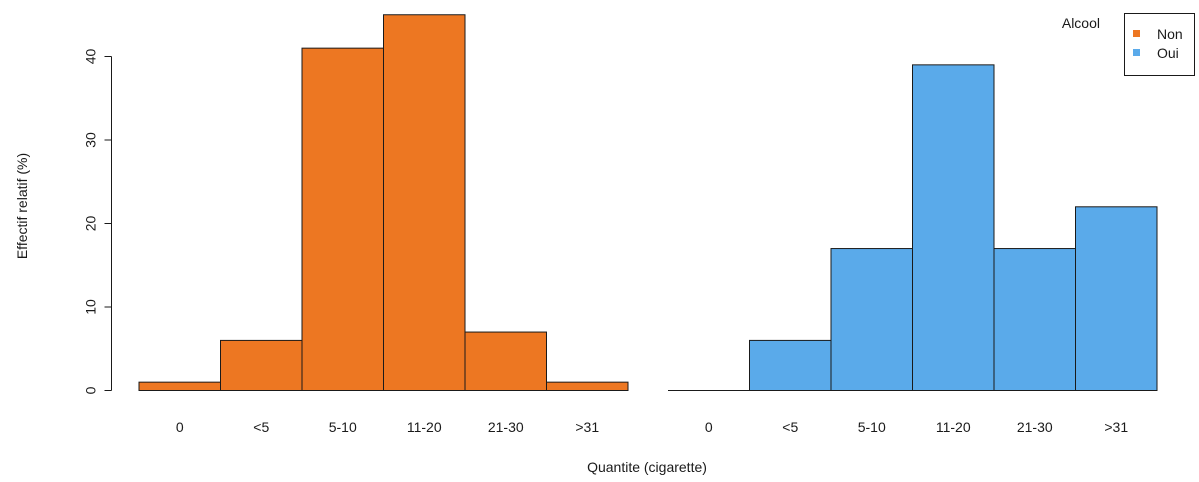  I want to click on y-tick-label: 20, so click(91, 224).